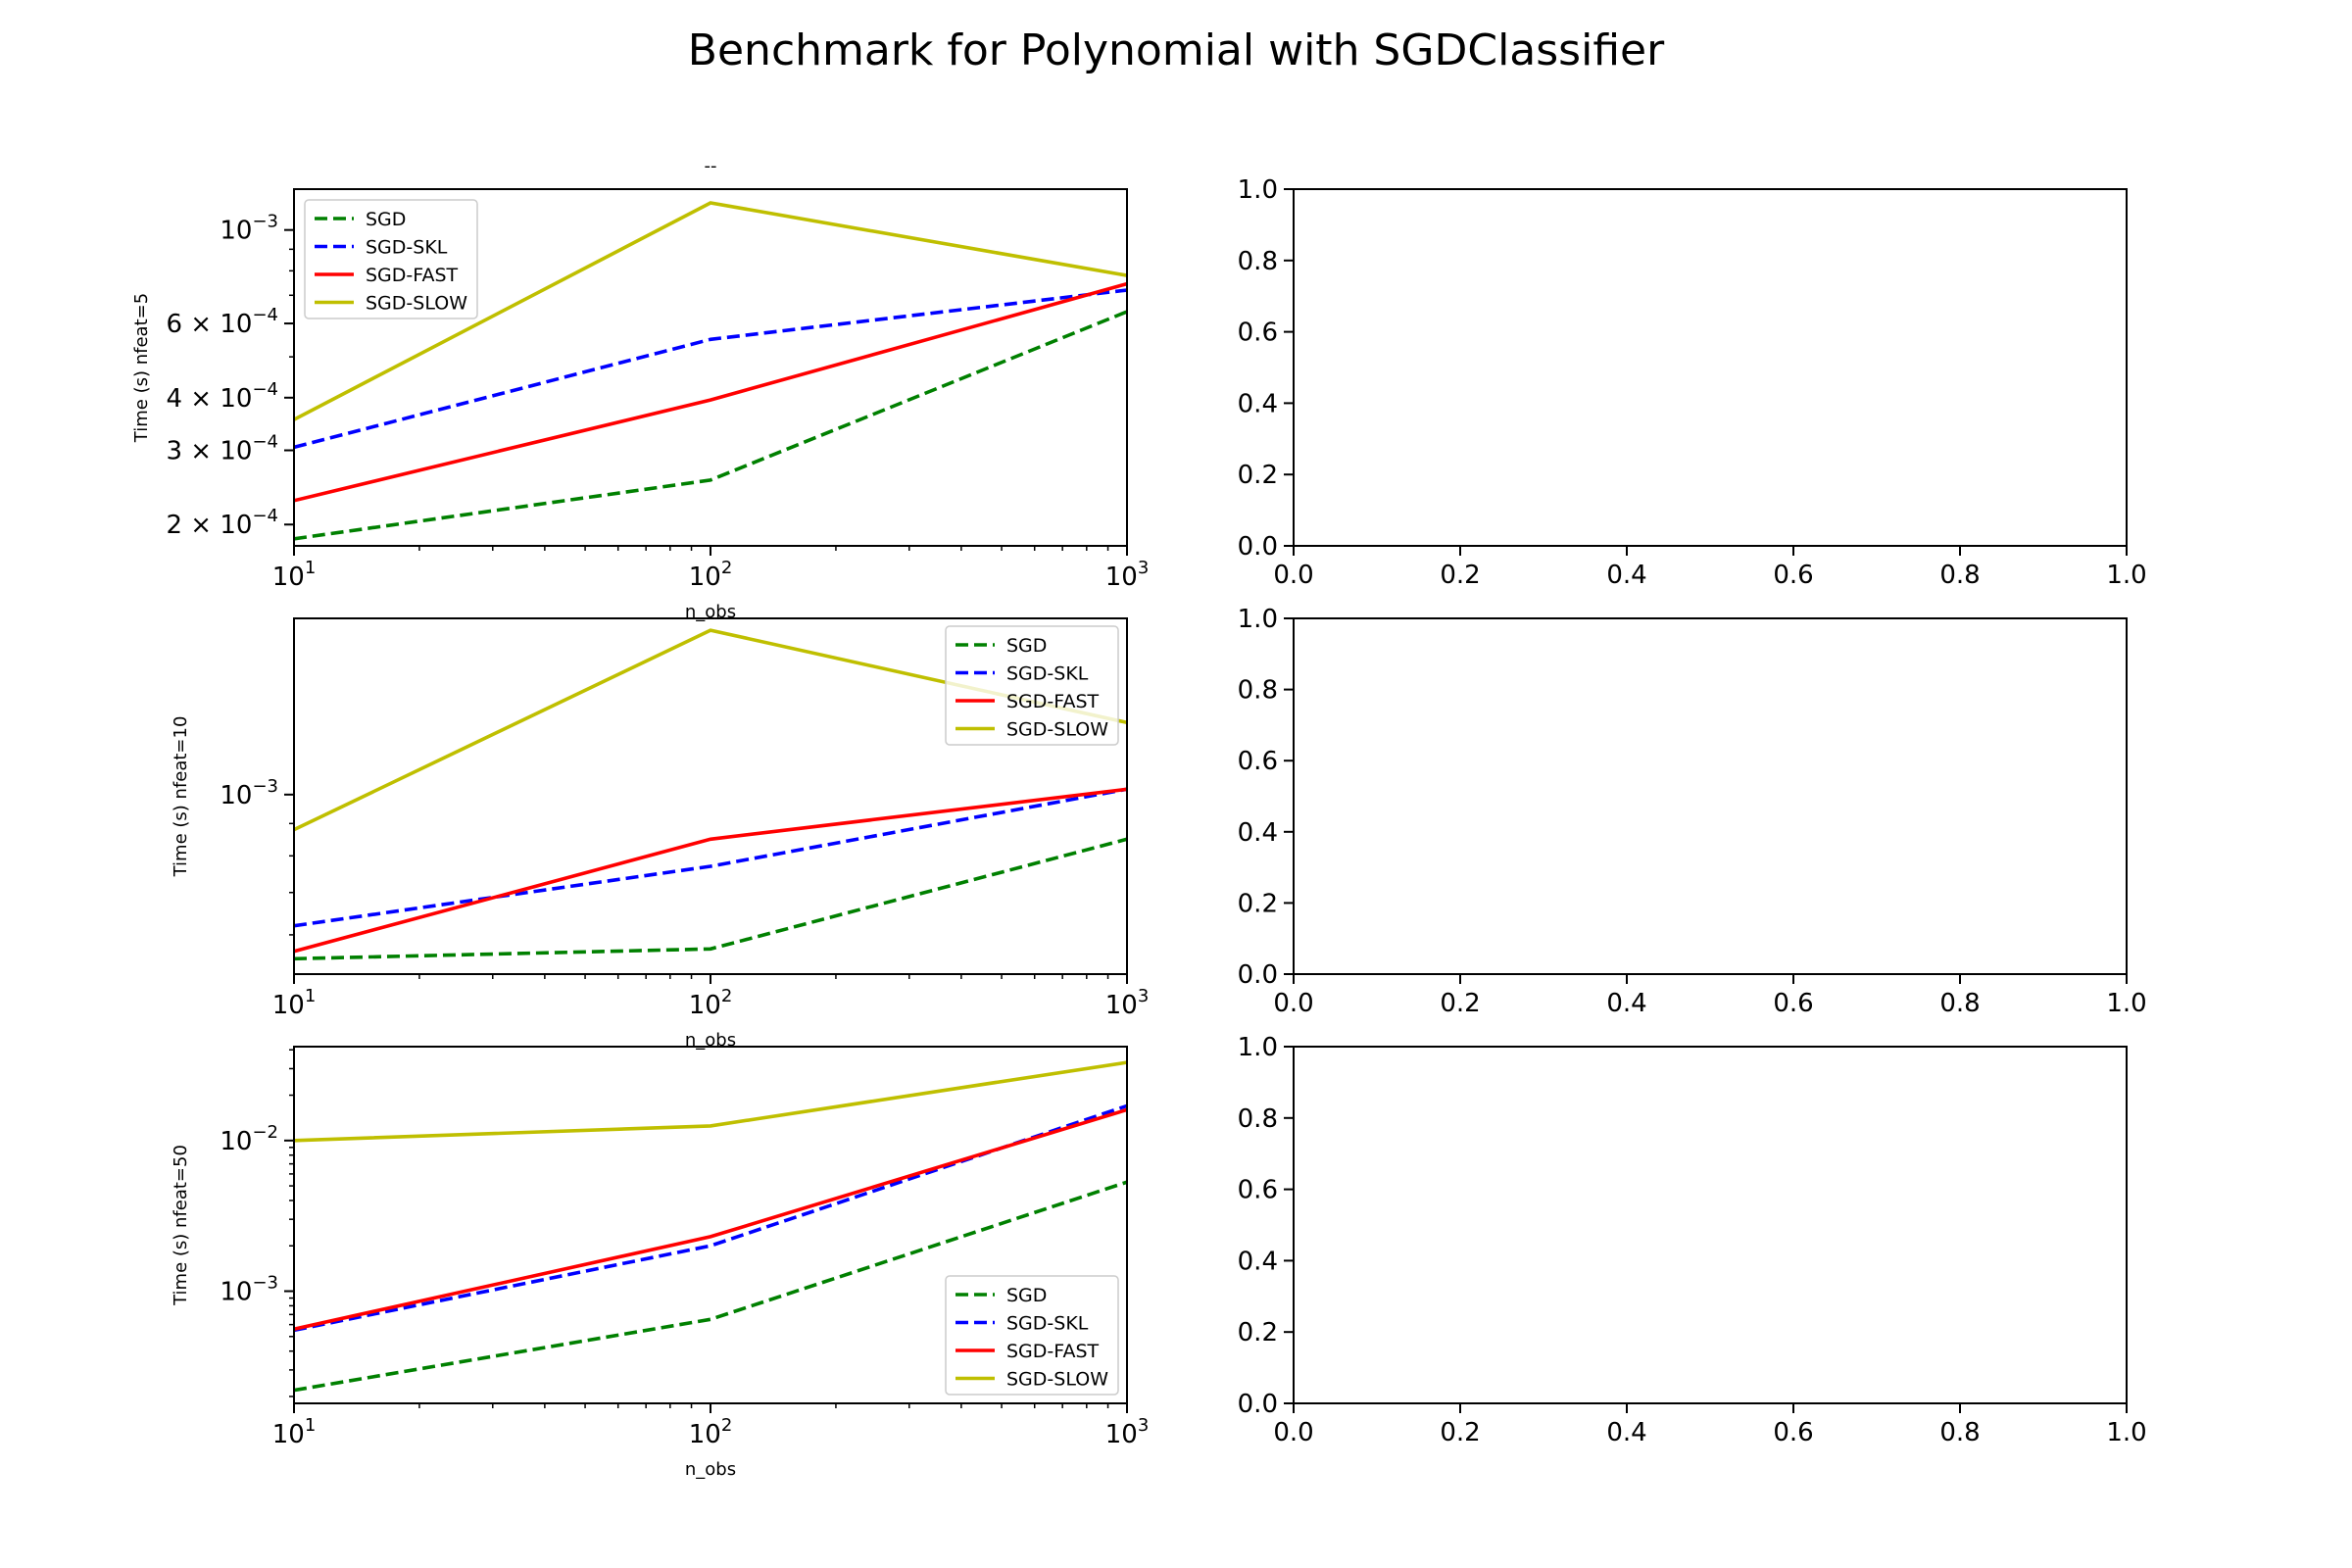 The height and width of the screenshot is (1568, 2352). Describe the element at coordinates (711, 166) in the screenshot. I see `subplot-title: --` at that location.